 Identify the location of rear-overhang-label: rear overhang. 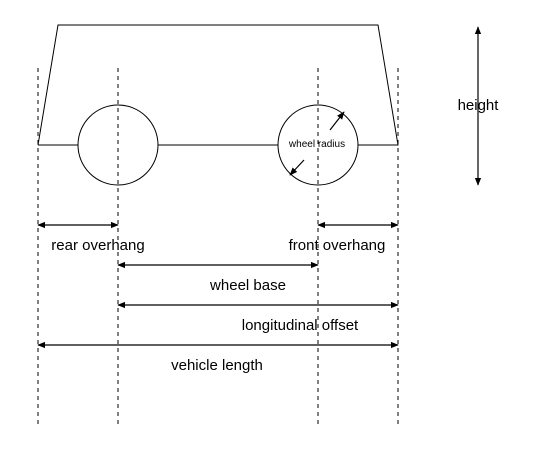
(97, 245).